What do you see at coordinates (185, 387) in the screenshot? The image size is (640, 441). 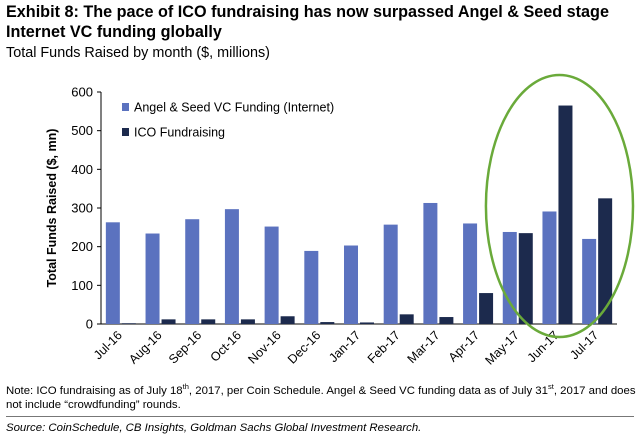 I see `note-sup-1: th` at bounding box center [185, 387].